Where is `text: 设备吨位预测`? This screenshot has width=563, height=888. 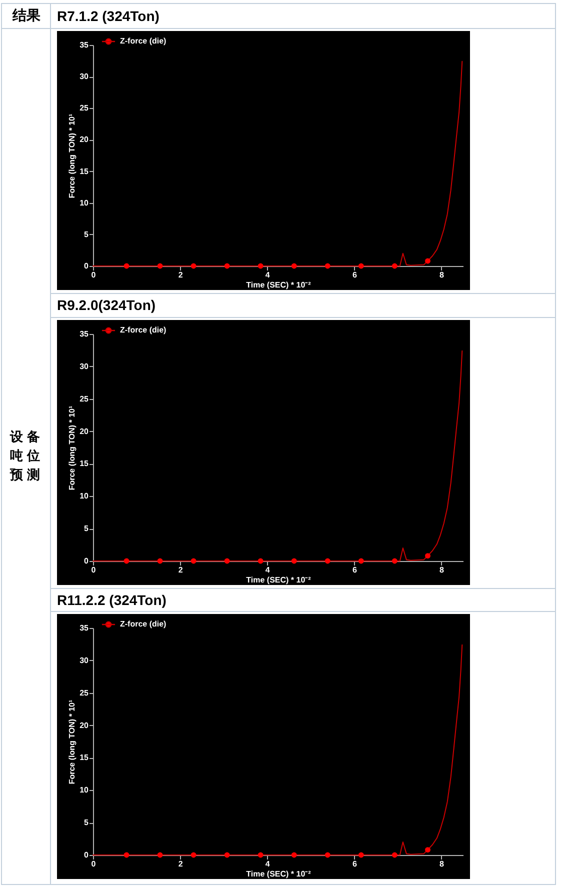
text: 设备吨位预测 is located at coordinates (27, 457).